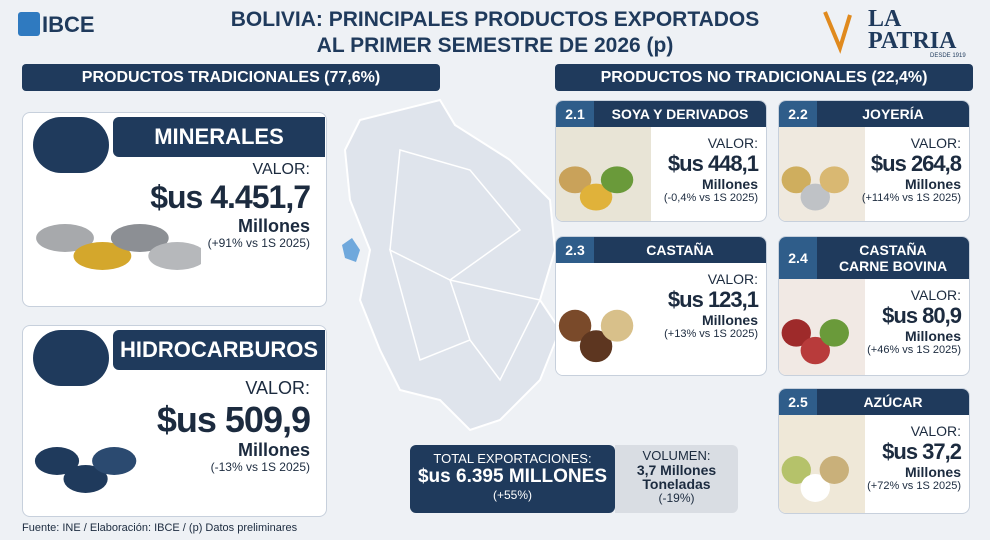  I want to click on section-heading: PRODUCTOS TRADICIONALES (77,6%), so click(231, 77).